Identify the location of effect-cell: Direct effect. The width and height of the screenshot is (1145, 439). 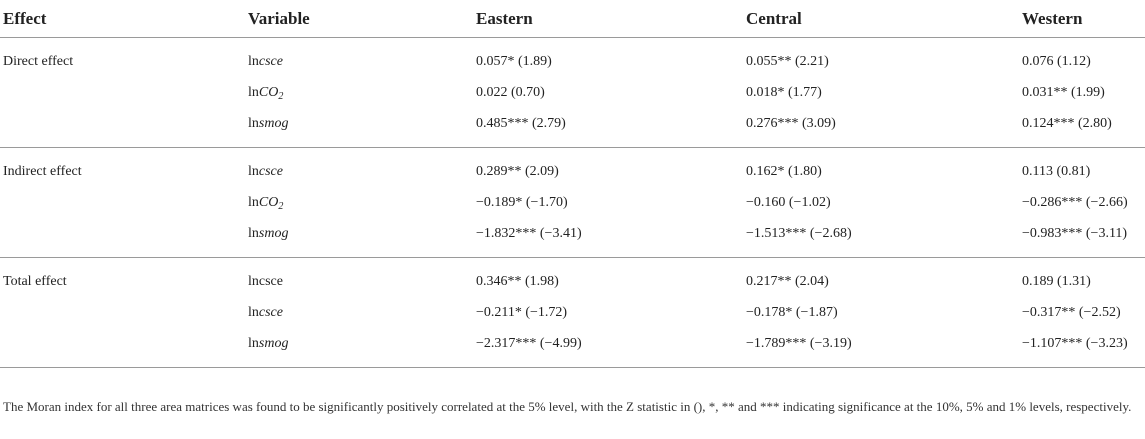
(38, 61).